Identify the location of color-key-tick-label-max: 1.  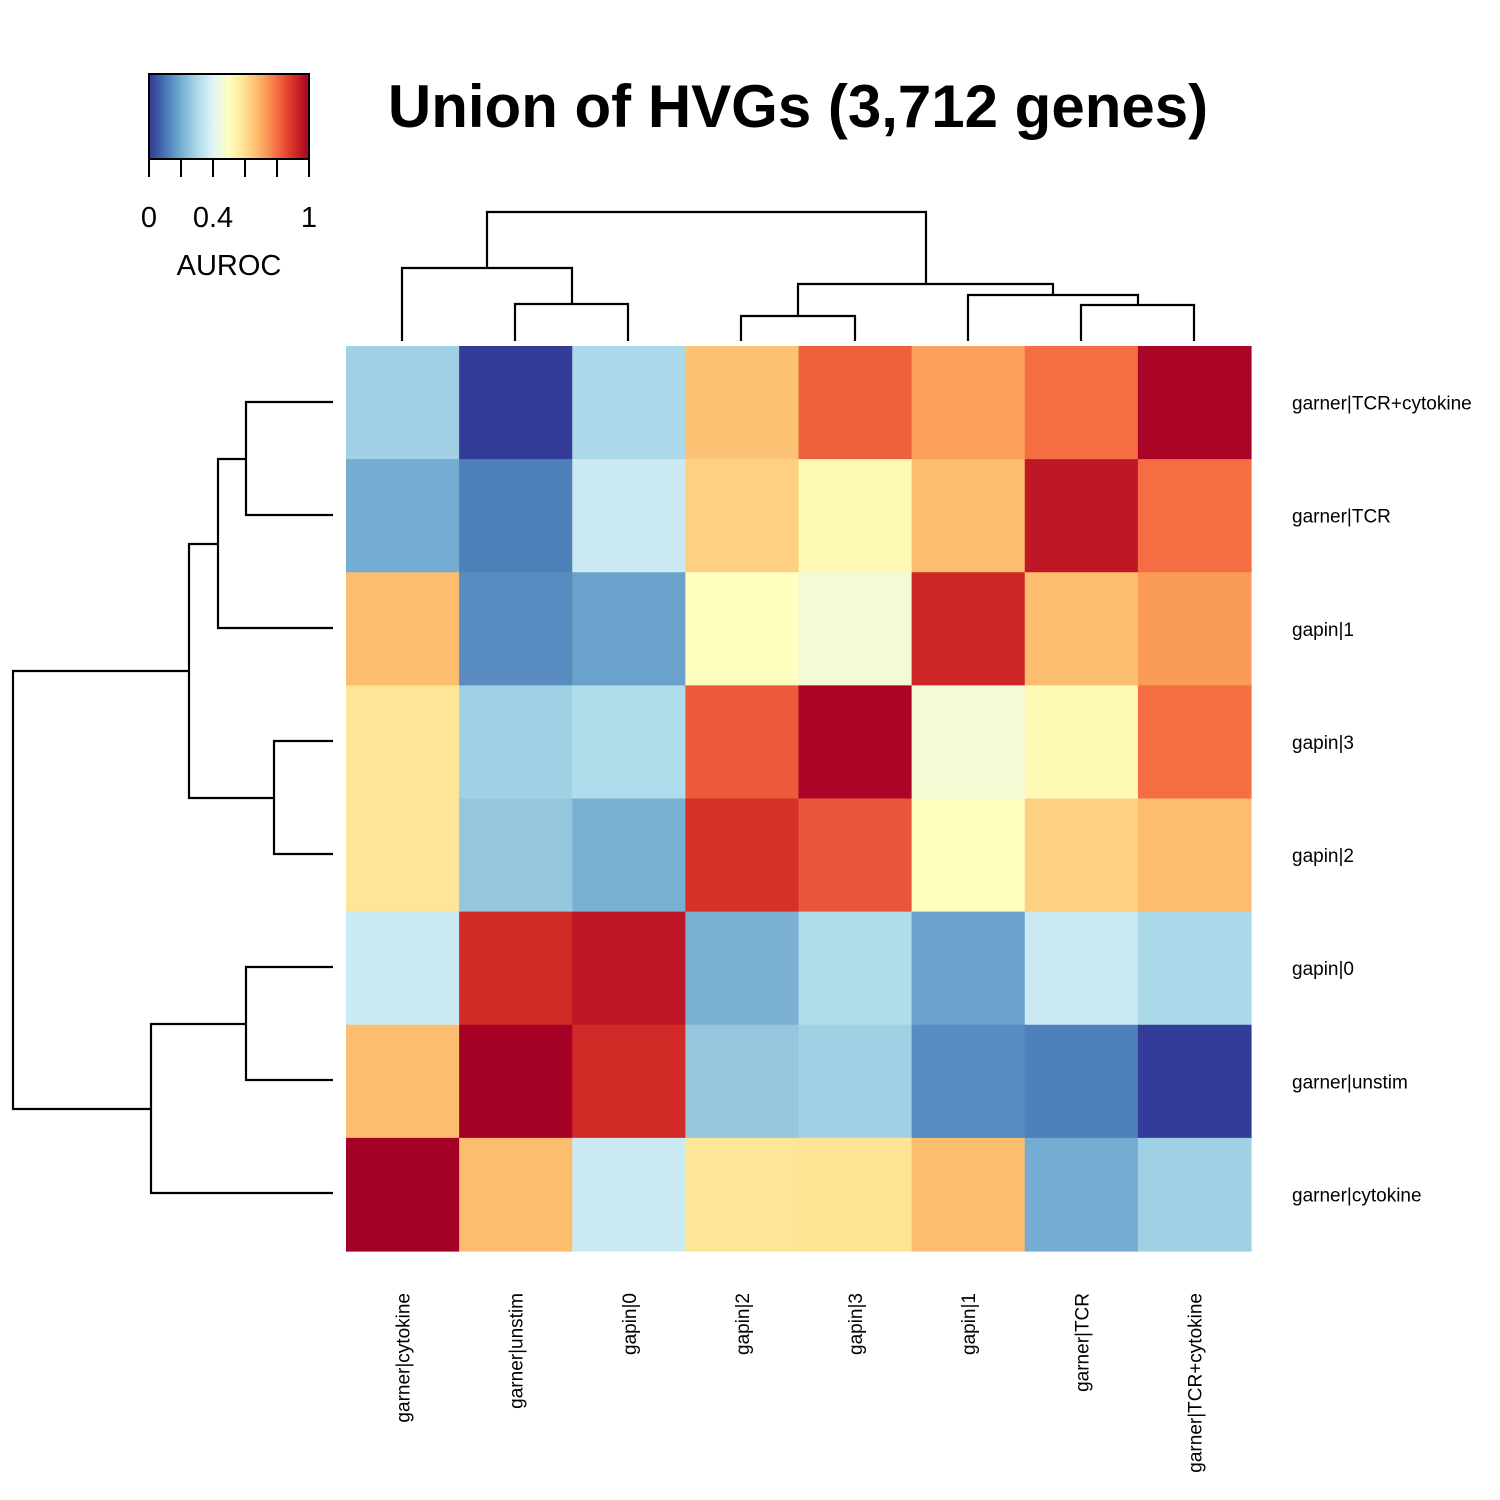
(309, 218).